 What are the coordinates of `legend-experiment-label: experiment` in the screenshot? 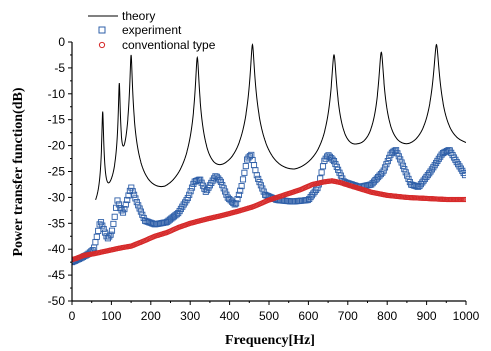 It's located at (152, 30).